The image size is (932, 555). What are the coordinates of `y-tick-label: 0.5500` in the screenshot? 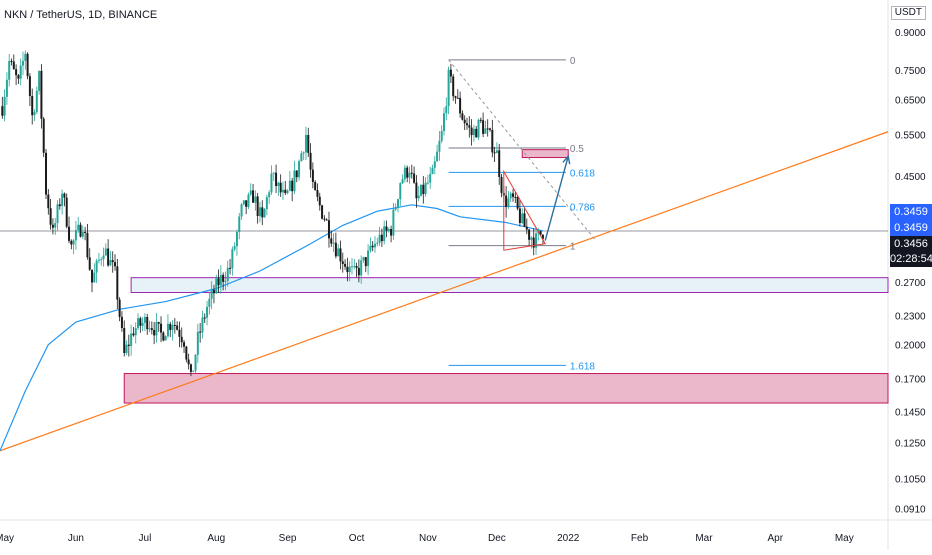 It's located at (910, 135).